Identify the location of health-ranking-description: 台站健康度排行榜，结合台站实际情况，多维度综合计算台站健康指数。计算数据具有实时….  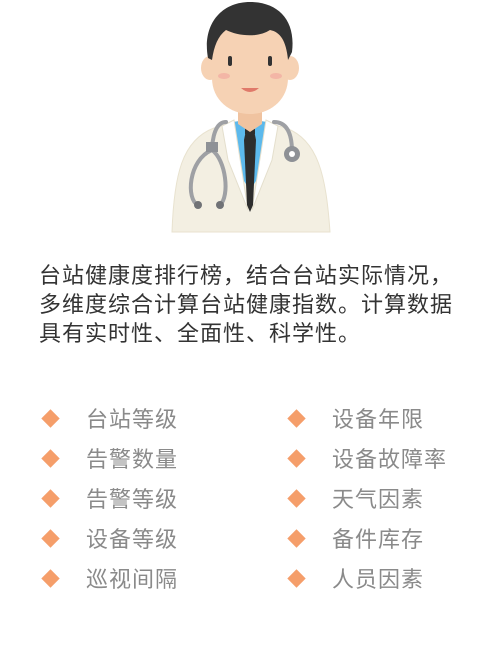
(246, 305).